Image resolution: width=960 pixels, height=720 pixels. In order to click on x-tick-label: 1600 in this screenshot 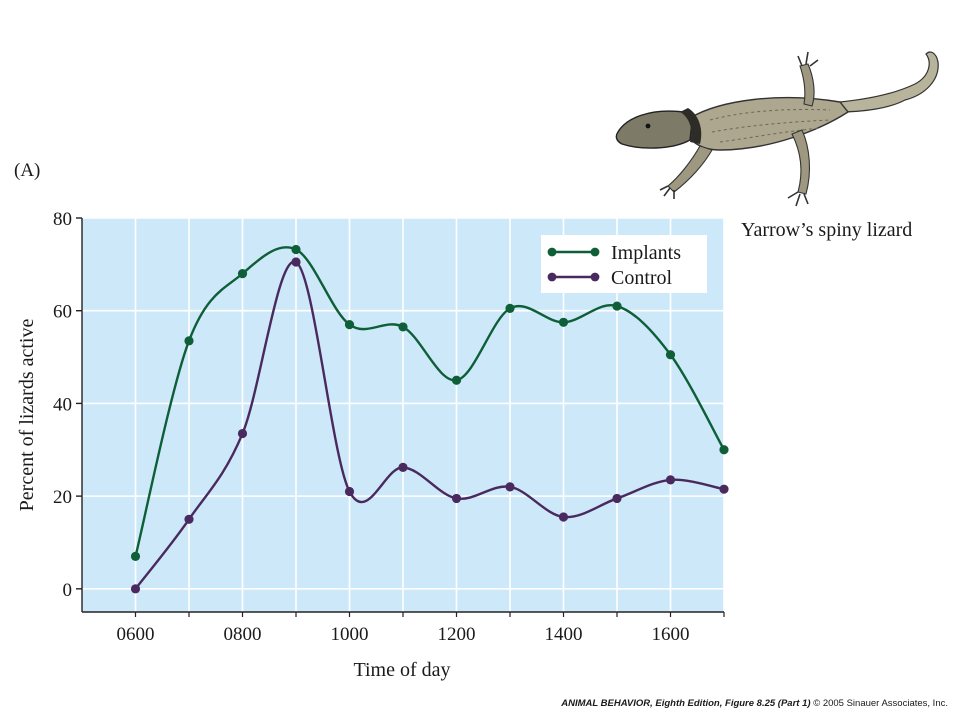, I will do `click(671, 634)`.